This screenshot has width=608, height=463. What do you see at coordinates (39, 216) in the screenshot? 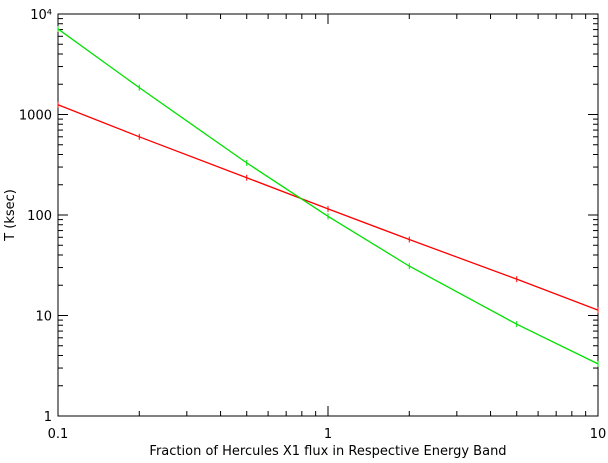
I see `y-tick-label: 100` at bounding box center [39, 216].